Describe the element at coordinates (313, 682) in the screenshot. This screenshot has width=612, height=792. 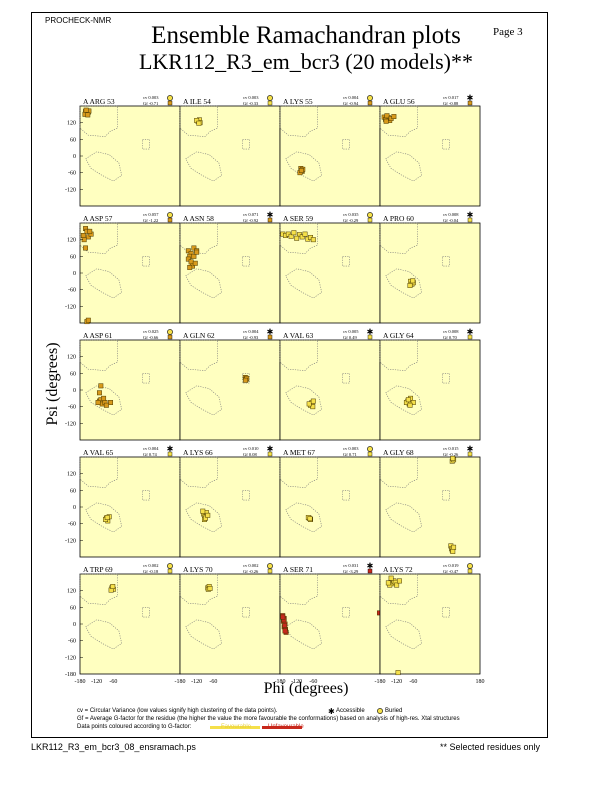
I see `x-tick-2-2: -60` at that location.